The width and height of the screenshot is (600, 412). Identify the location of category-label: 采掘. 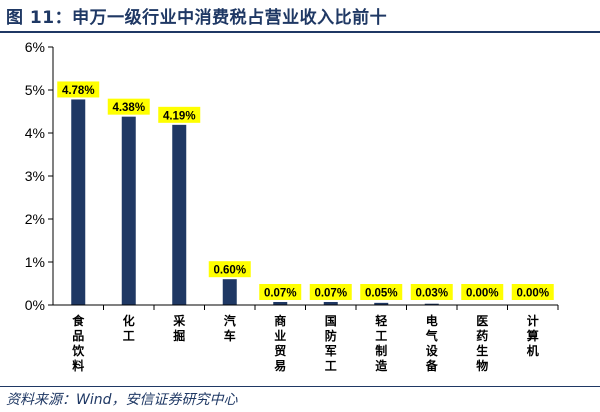
(178, 328).